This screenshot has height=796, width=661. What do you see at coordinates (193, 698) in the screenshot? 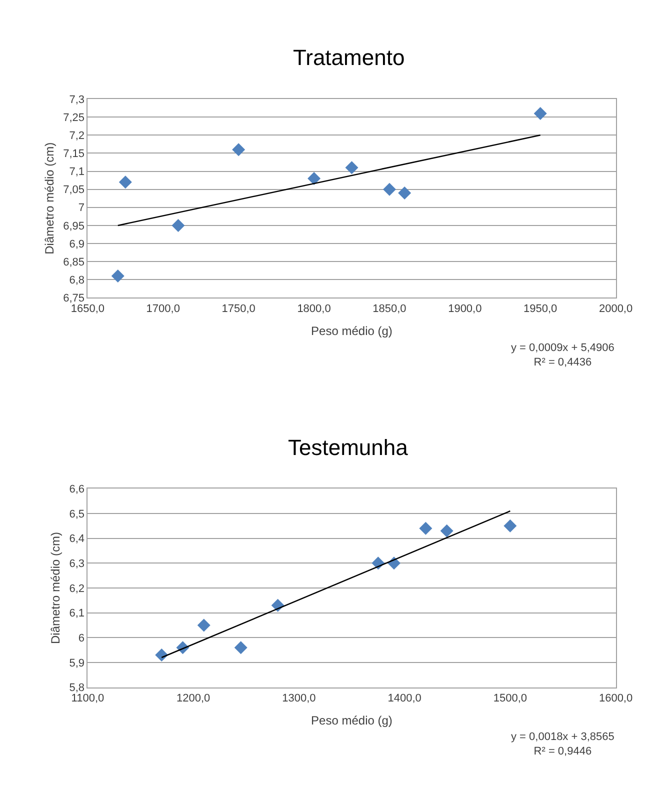
I see `x-tick-label: 1200,0` at bounding box center [193, 698].